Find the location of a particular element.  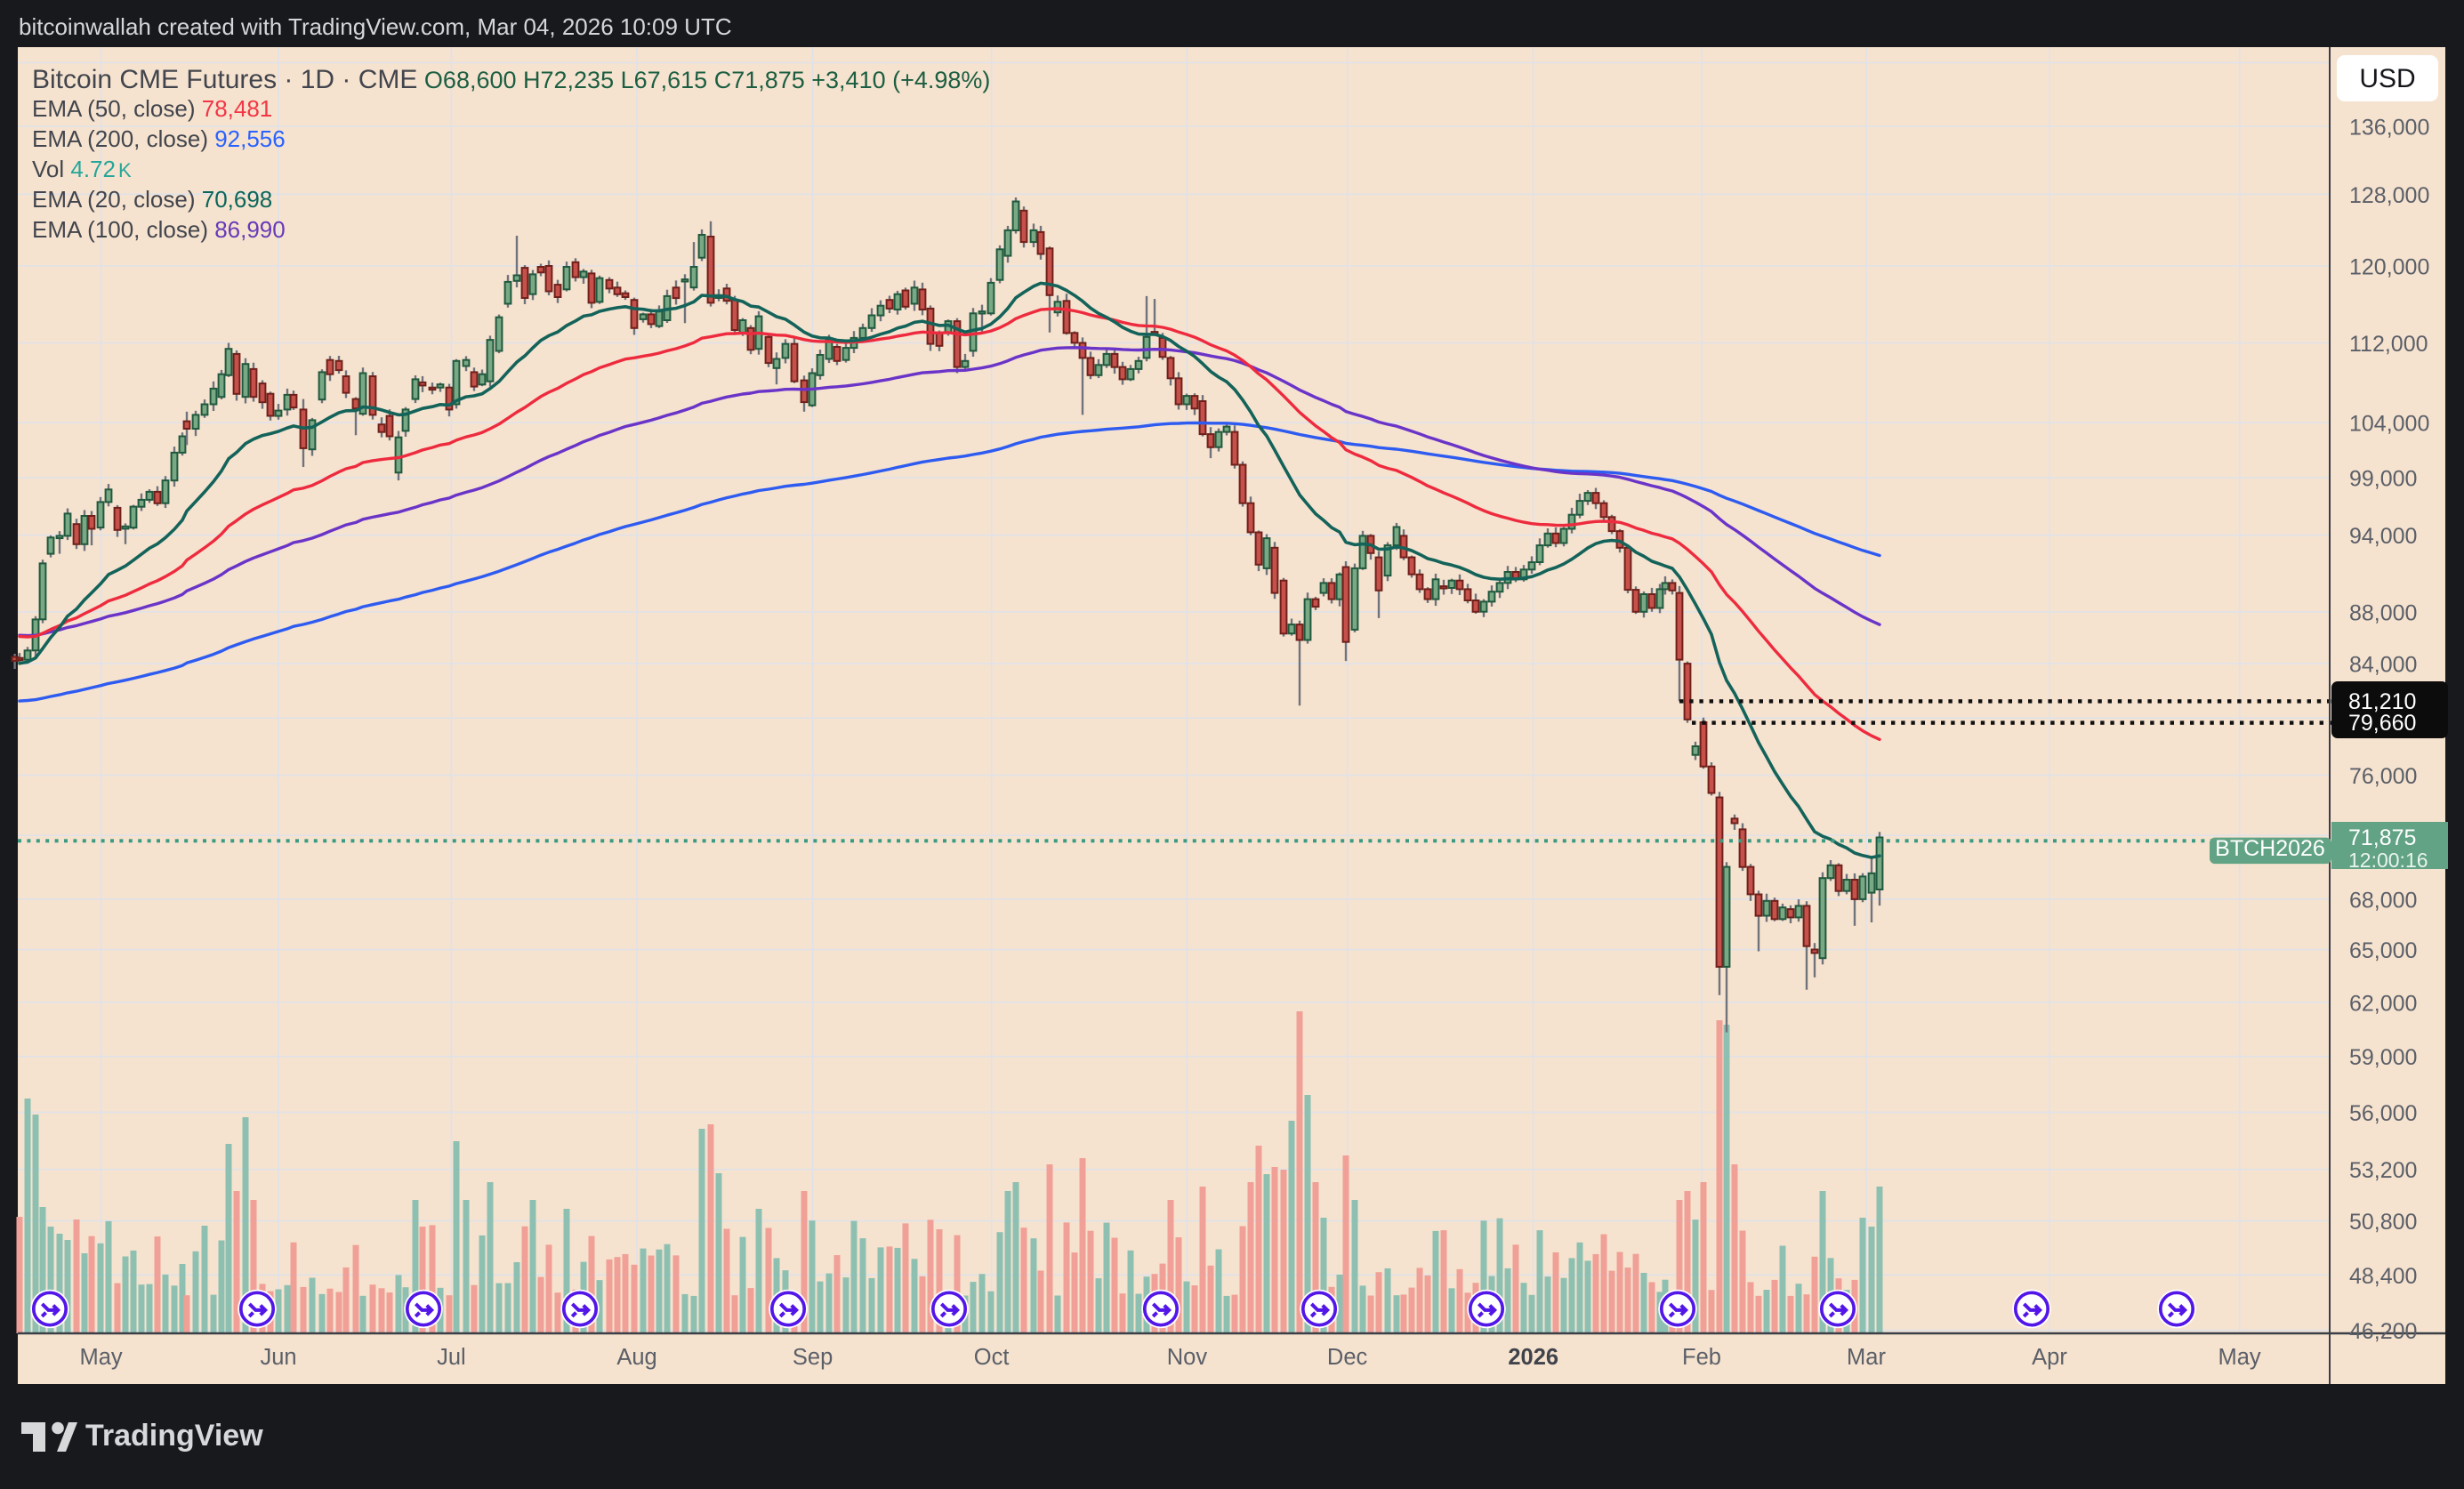

svg-text:Vol 4.72K: Vol 4.72 K is located at coordinates (82, 169).